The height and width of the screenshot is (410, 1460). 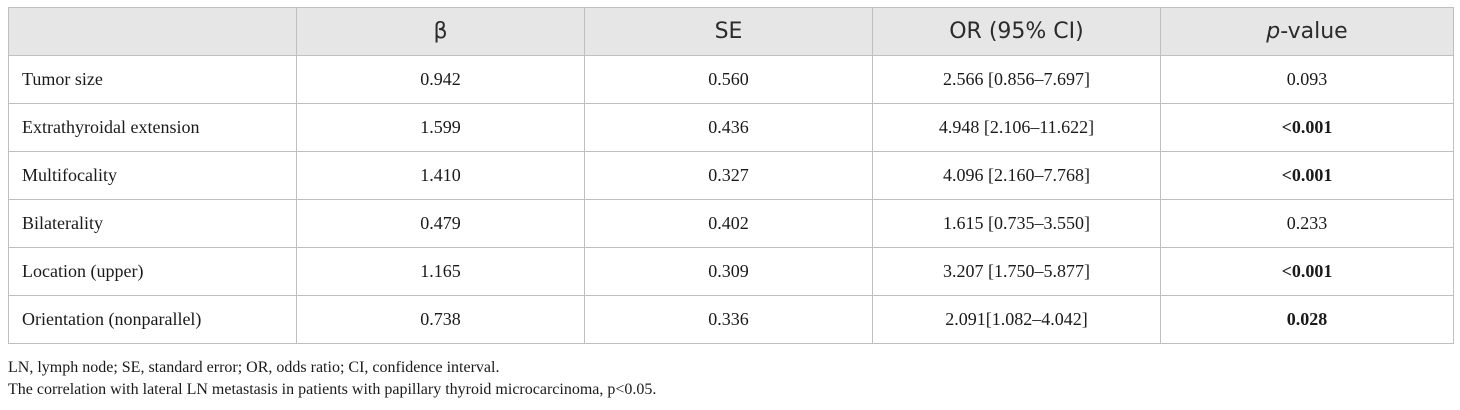 I want to click on header-row: β SE OR (95% CI) p-value, so click(x=731, y=31).